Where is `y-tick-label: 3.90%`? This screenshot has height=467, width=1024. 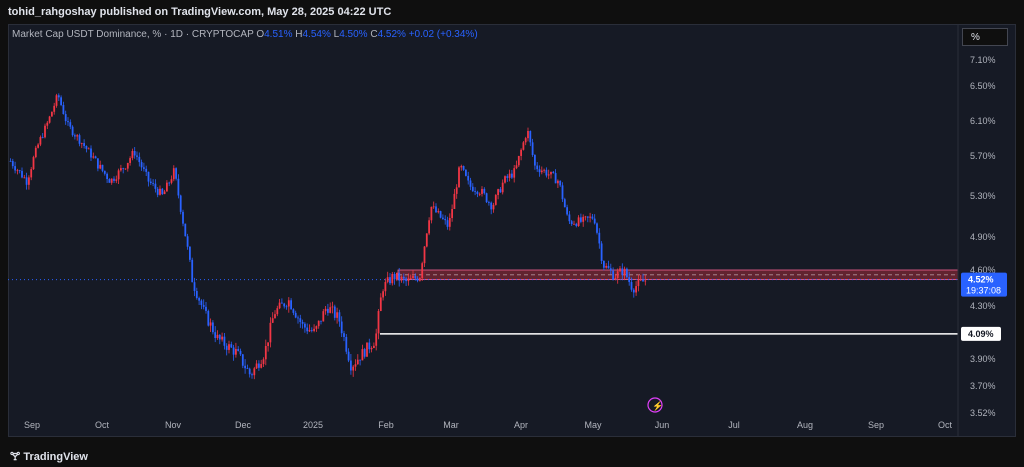
y-tick-label: 3.90% is located at coordinates (983, 359).